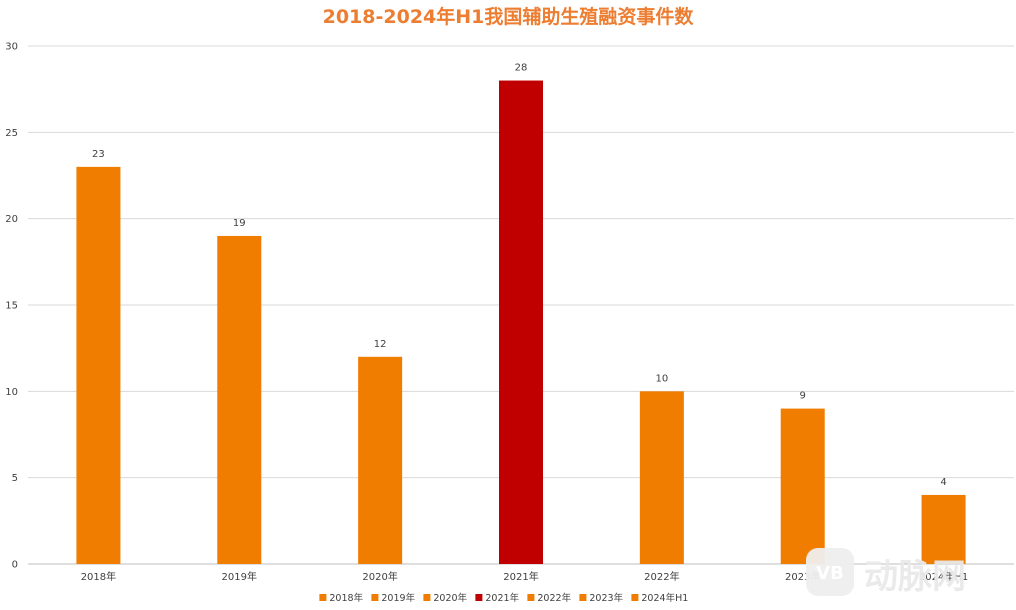 This screenshot has width=1016, height=610. What do you see at coordinates (554, 598) in the screenshot?
I see `legend-label: 2022年` at bounding box center [554, 598].